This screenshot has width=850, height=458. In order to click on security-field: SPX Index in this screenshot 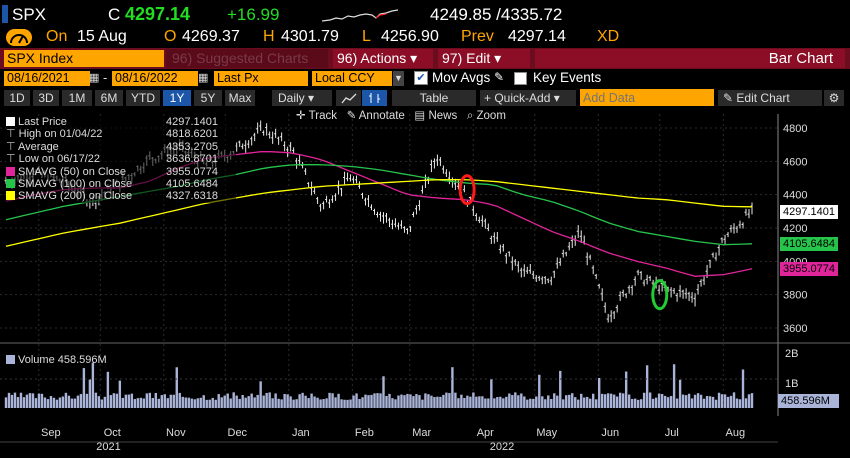, I will do `click(84, 58)`.